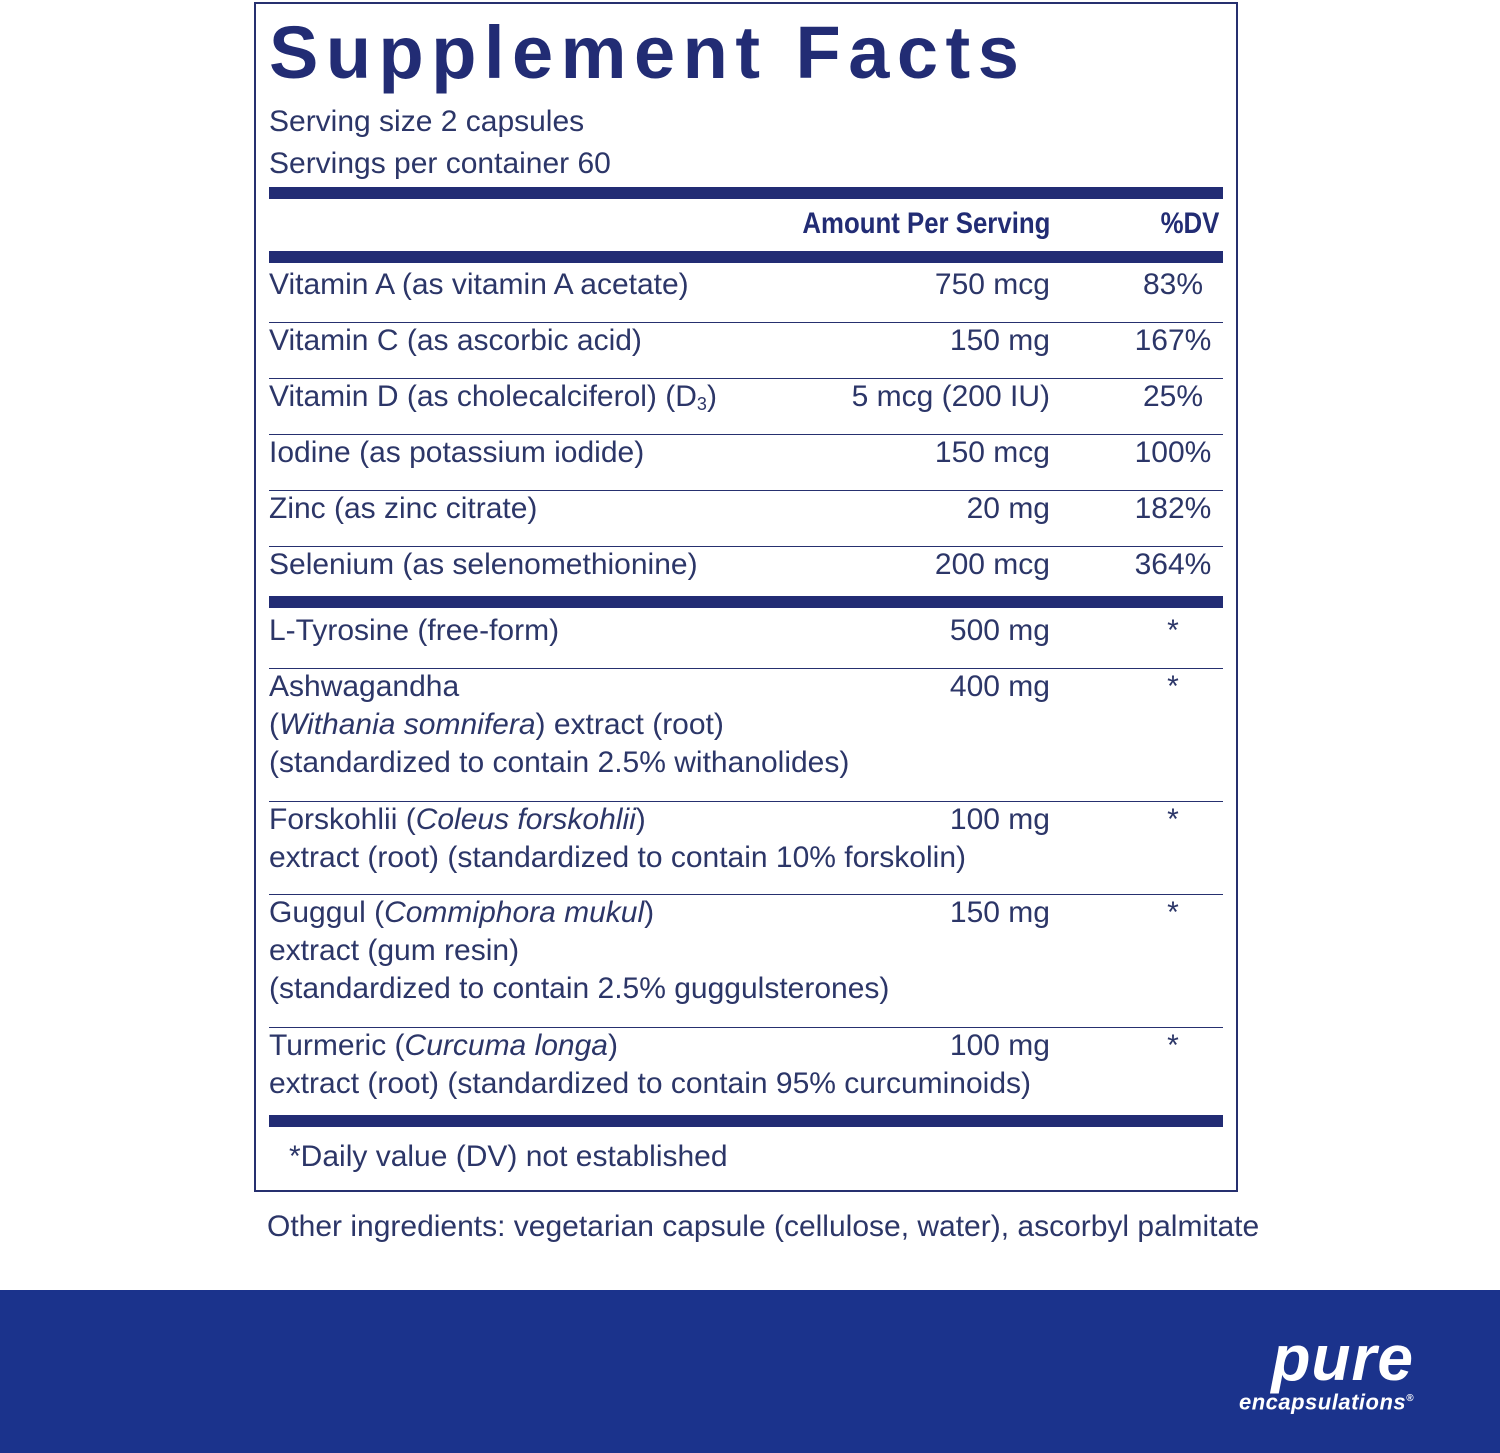  I want to click on name-text: Vitamin C (as ascorbic acid), so click(455, 340).